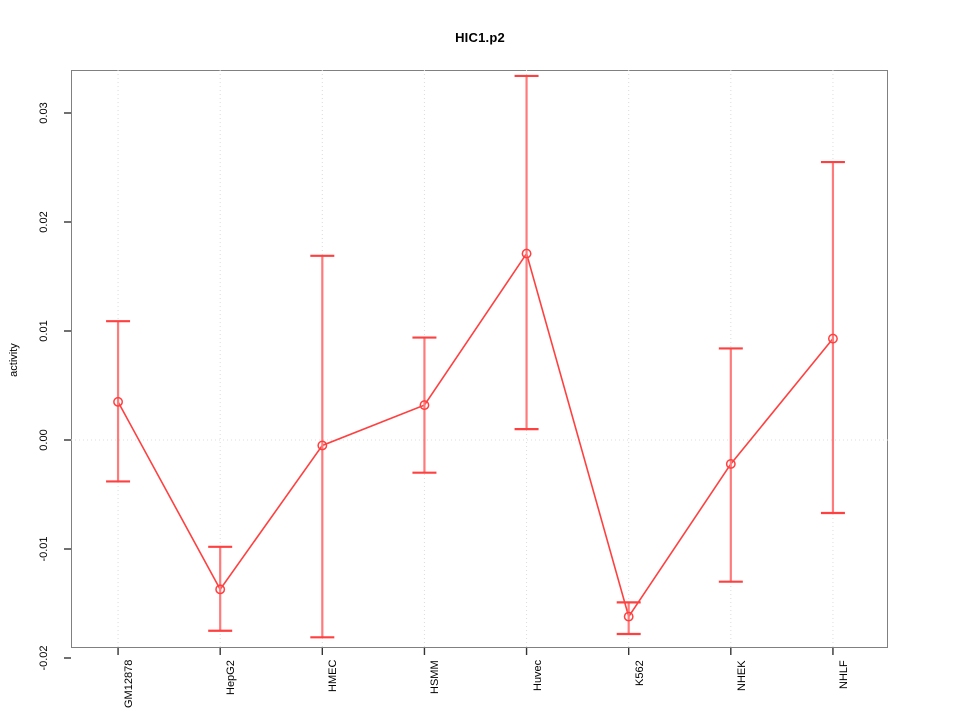 The height and width of the screenshot is (720, 960). Describe the element at coordinates (741, 675) in the screenshot. I see `x-tick-label: NHEK` at that location.